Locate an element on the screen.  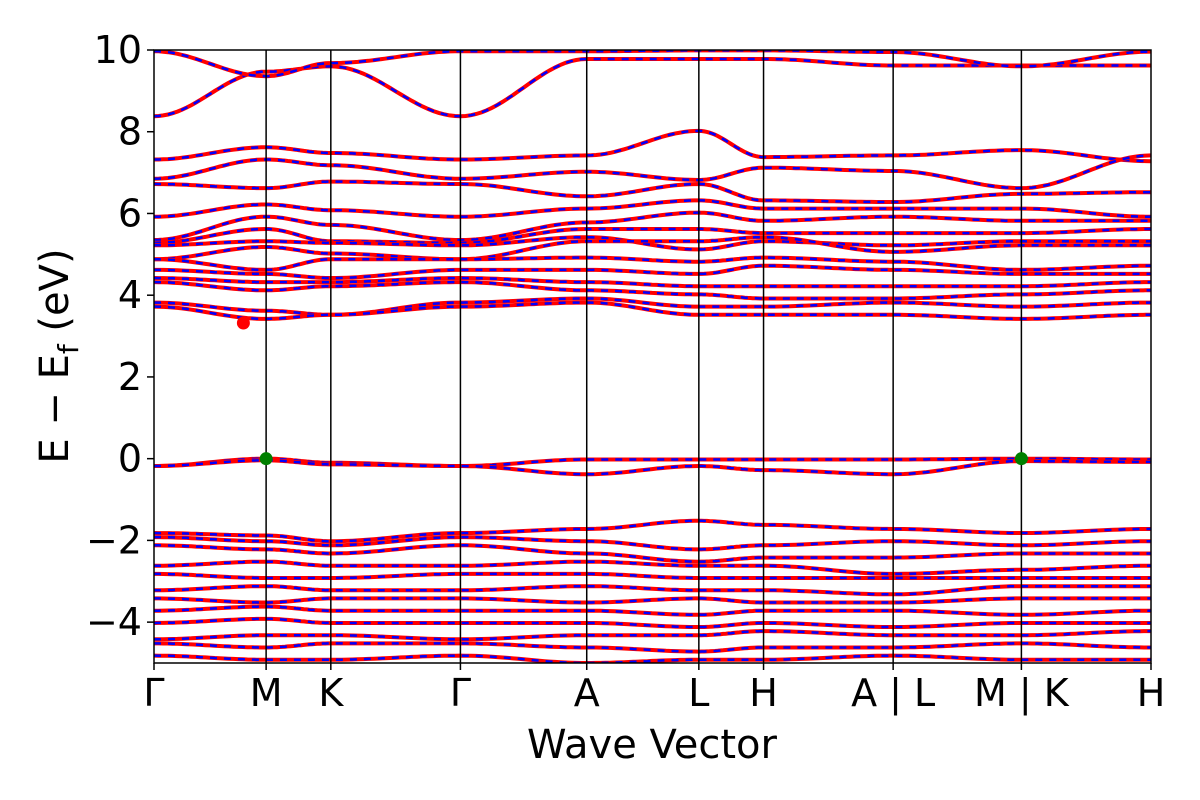
y-tick-label: −4 is located at coordinates (114, 622).